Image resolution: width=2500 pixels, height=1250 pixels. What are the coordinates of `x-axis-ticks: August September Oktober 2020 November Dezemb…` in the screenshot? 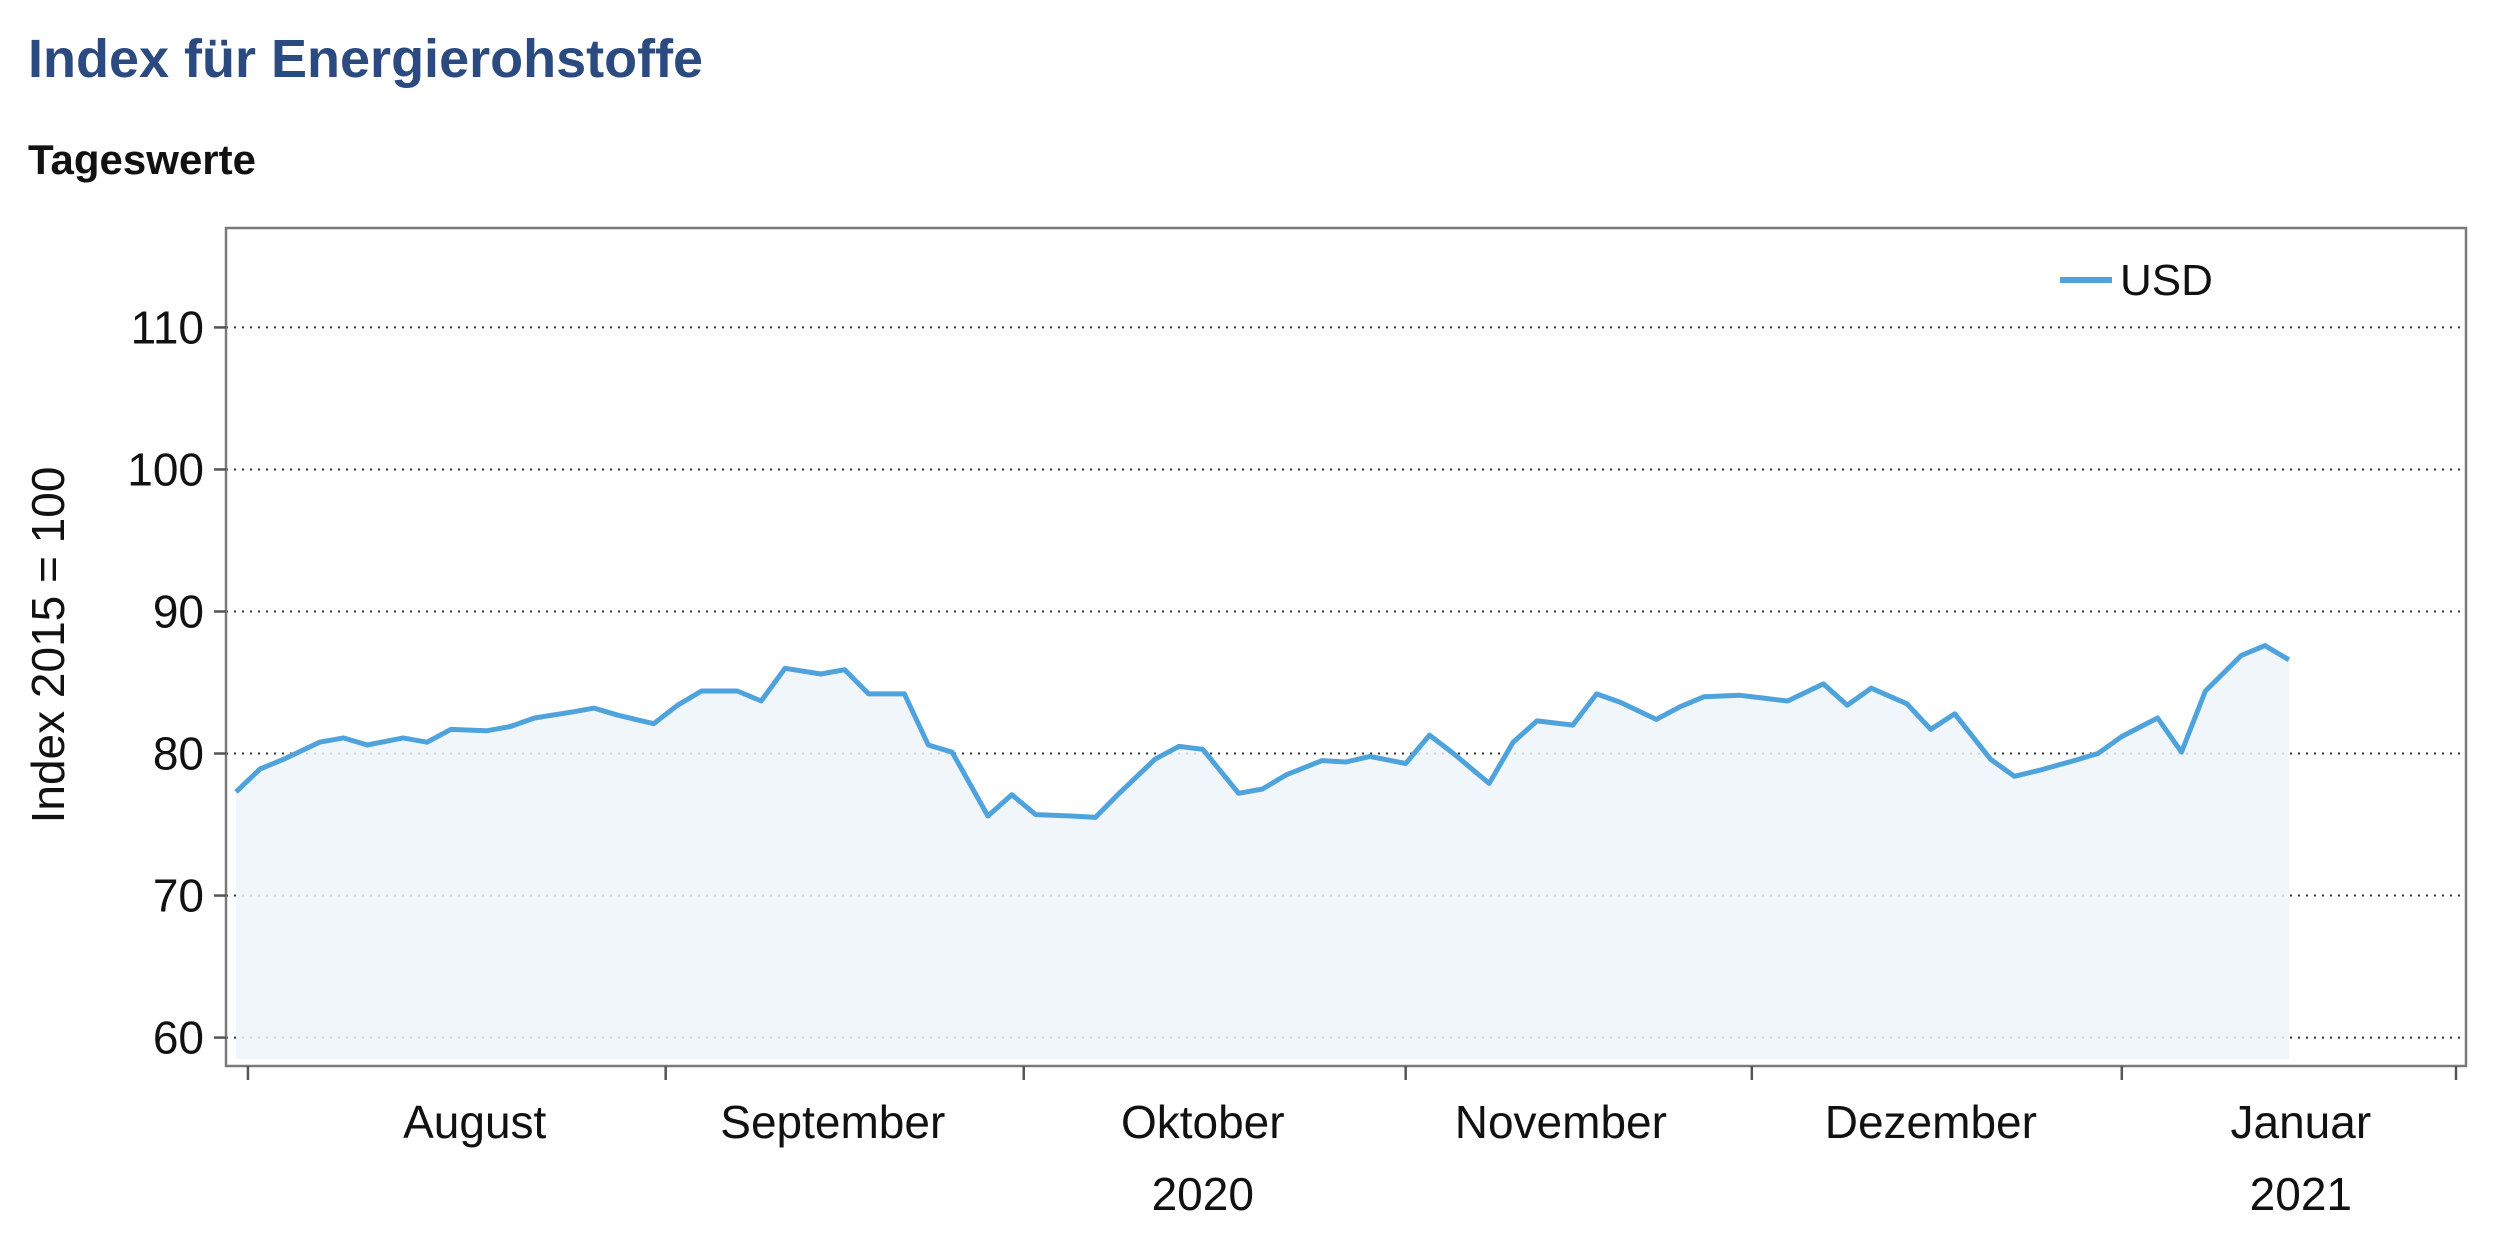 It's located at (1352, 1143).